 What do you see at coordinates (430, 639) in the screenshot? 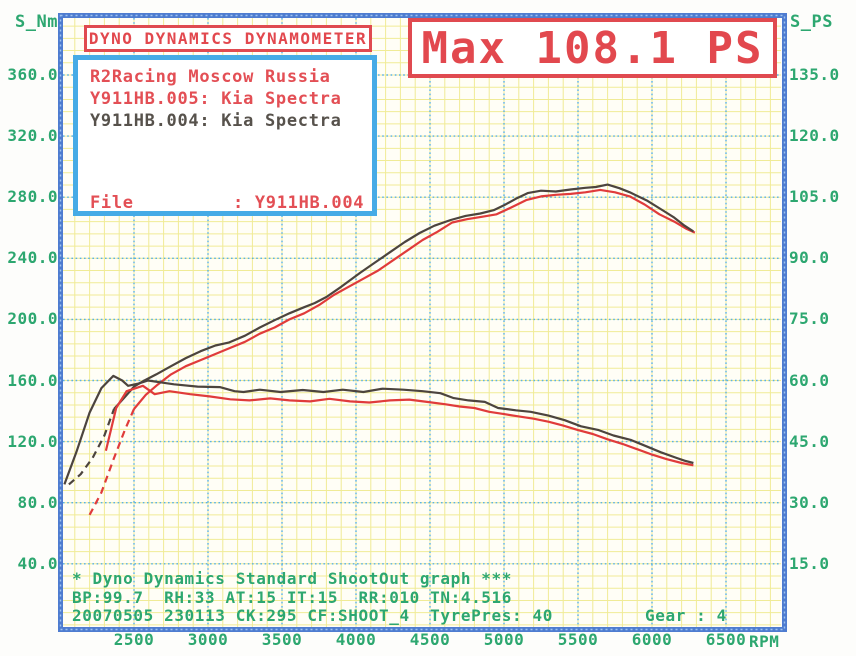
I see `x-axis-tick-label: 4500` at bounding box center [430, 639].